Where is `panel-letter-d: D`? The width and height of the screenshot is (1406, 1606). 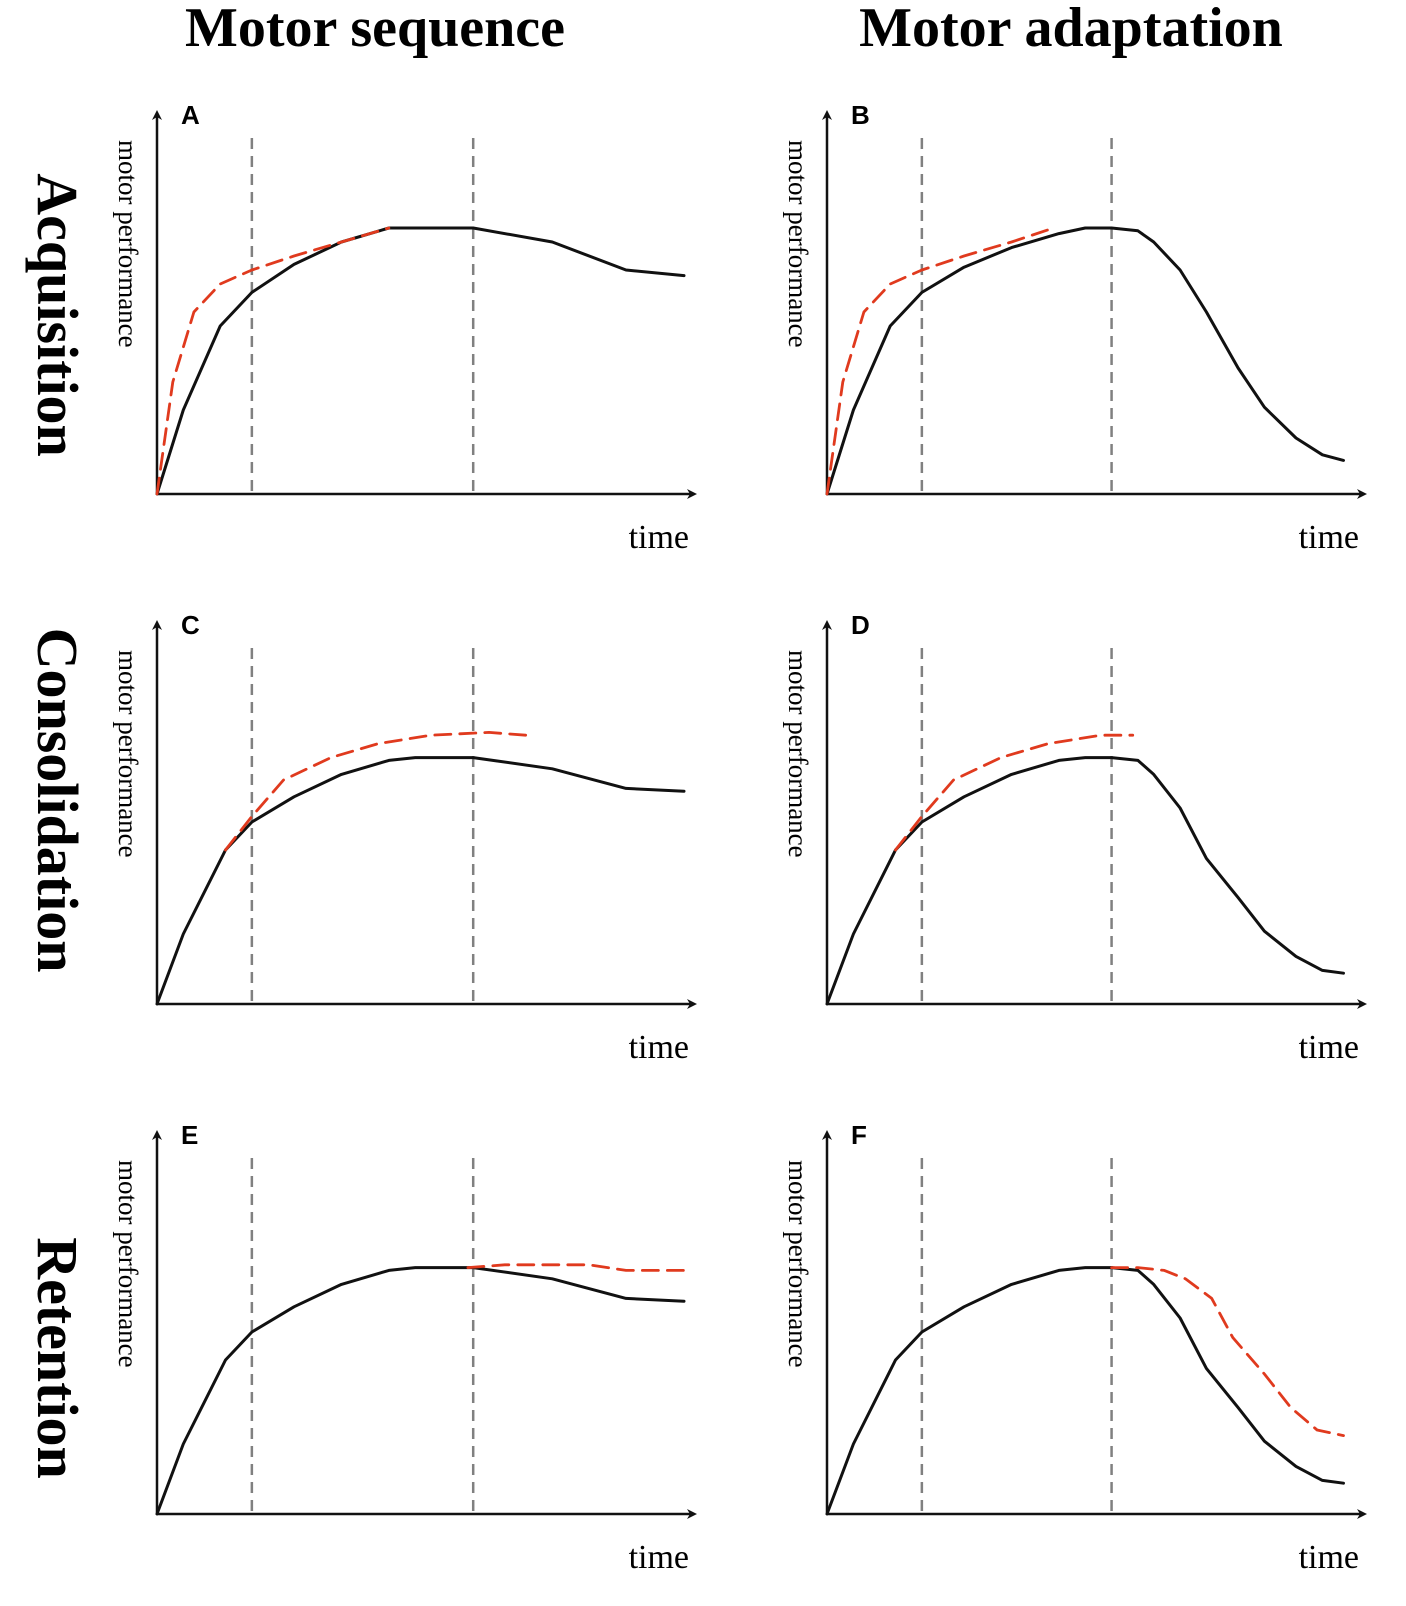 panel-letter-d: D is located at coordinates (860, 625).